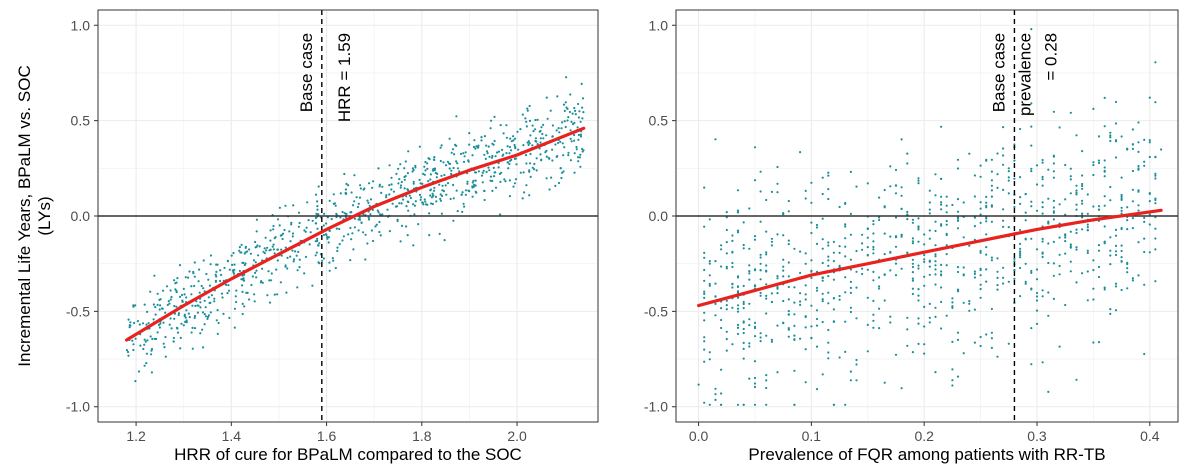  I want to click on y-tick-label: 0.0, so click(659, 216).